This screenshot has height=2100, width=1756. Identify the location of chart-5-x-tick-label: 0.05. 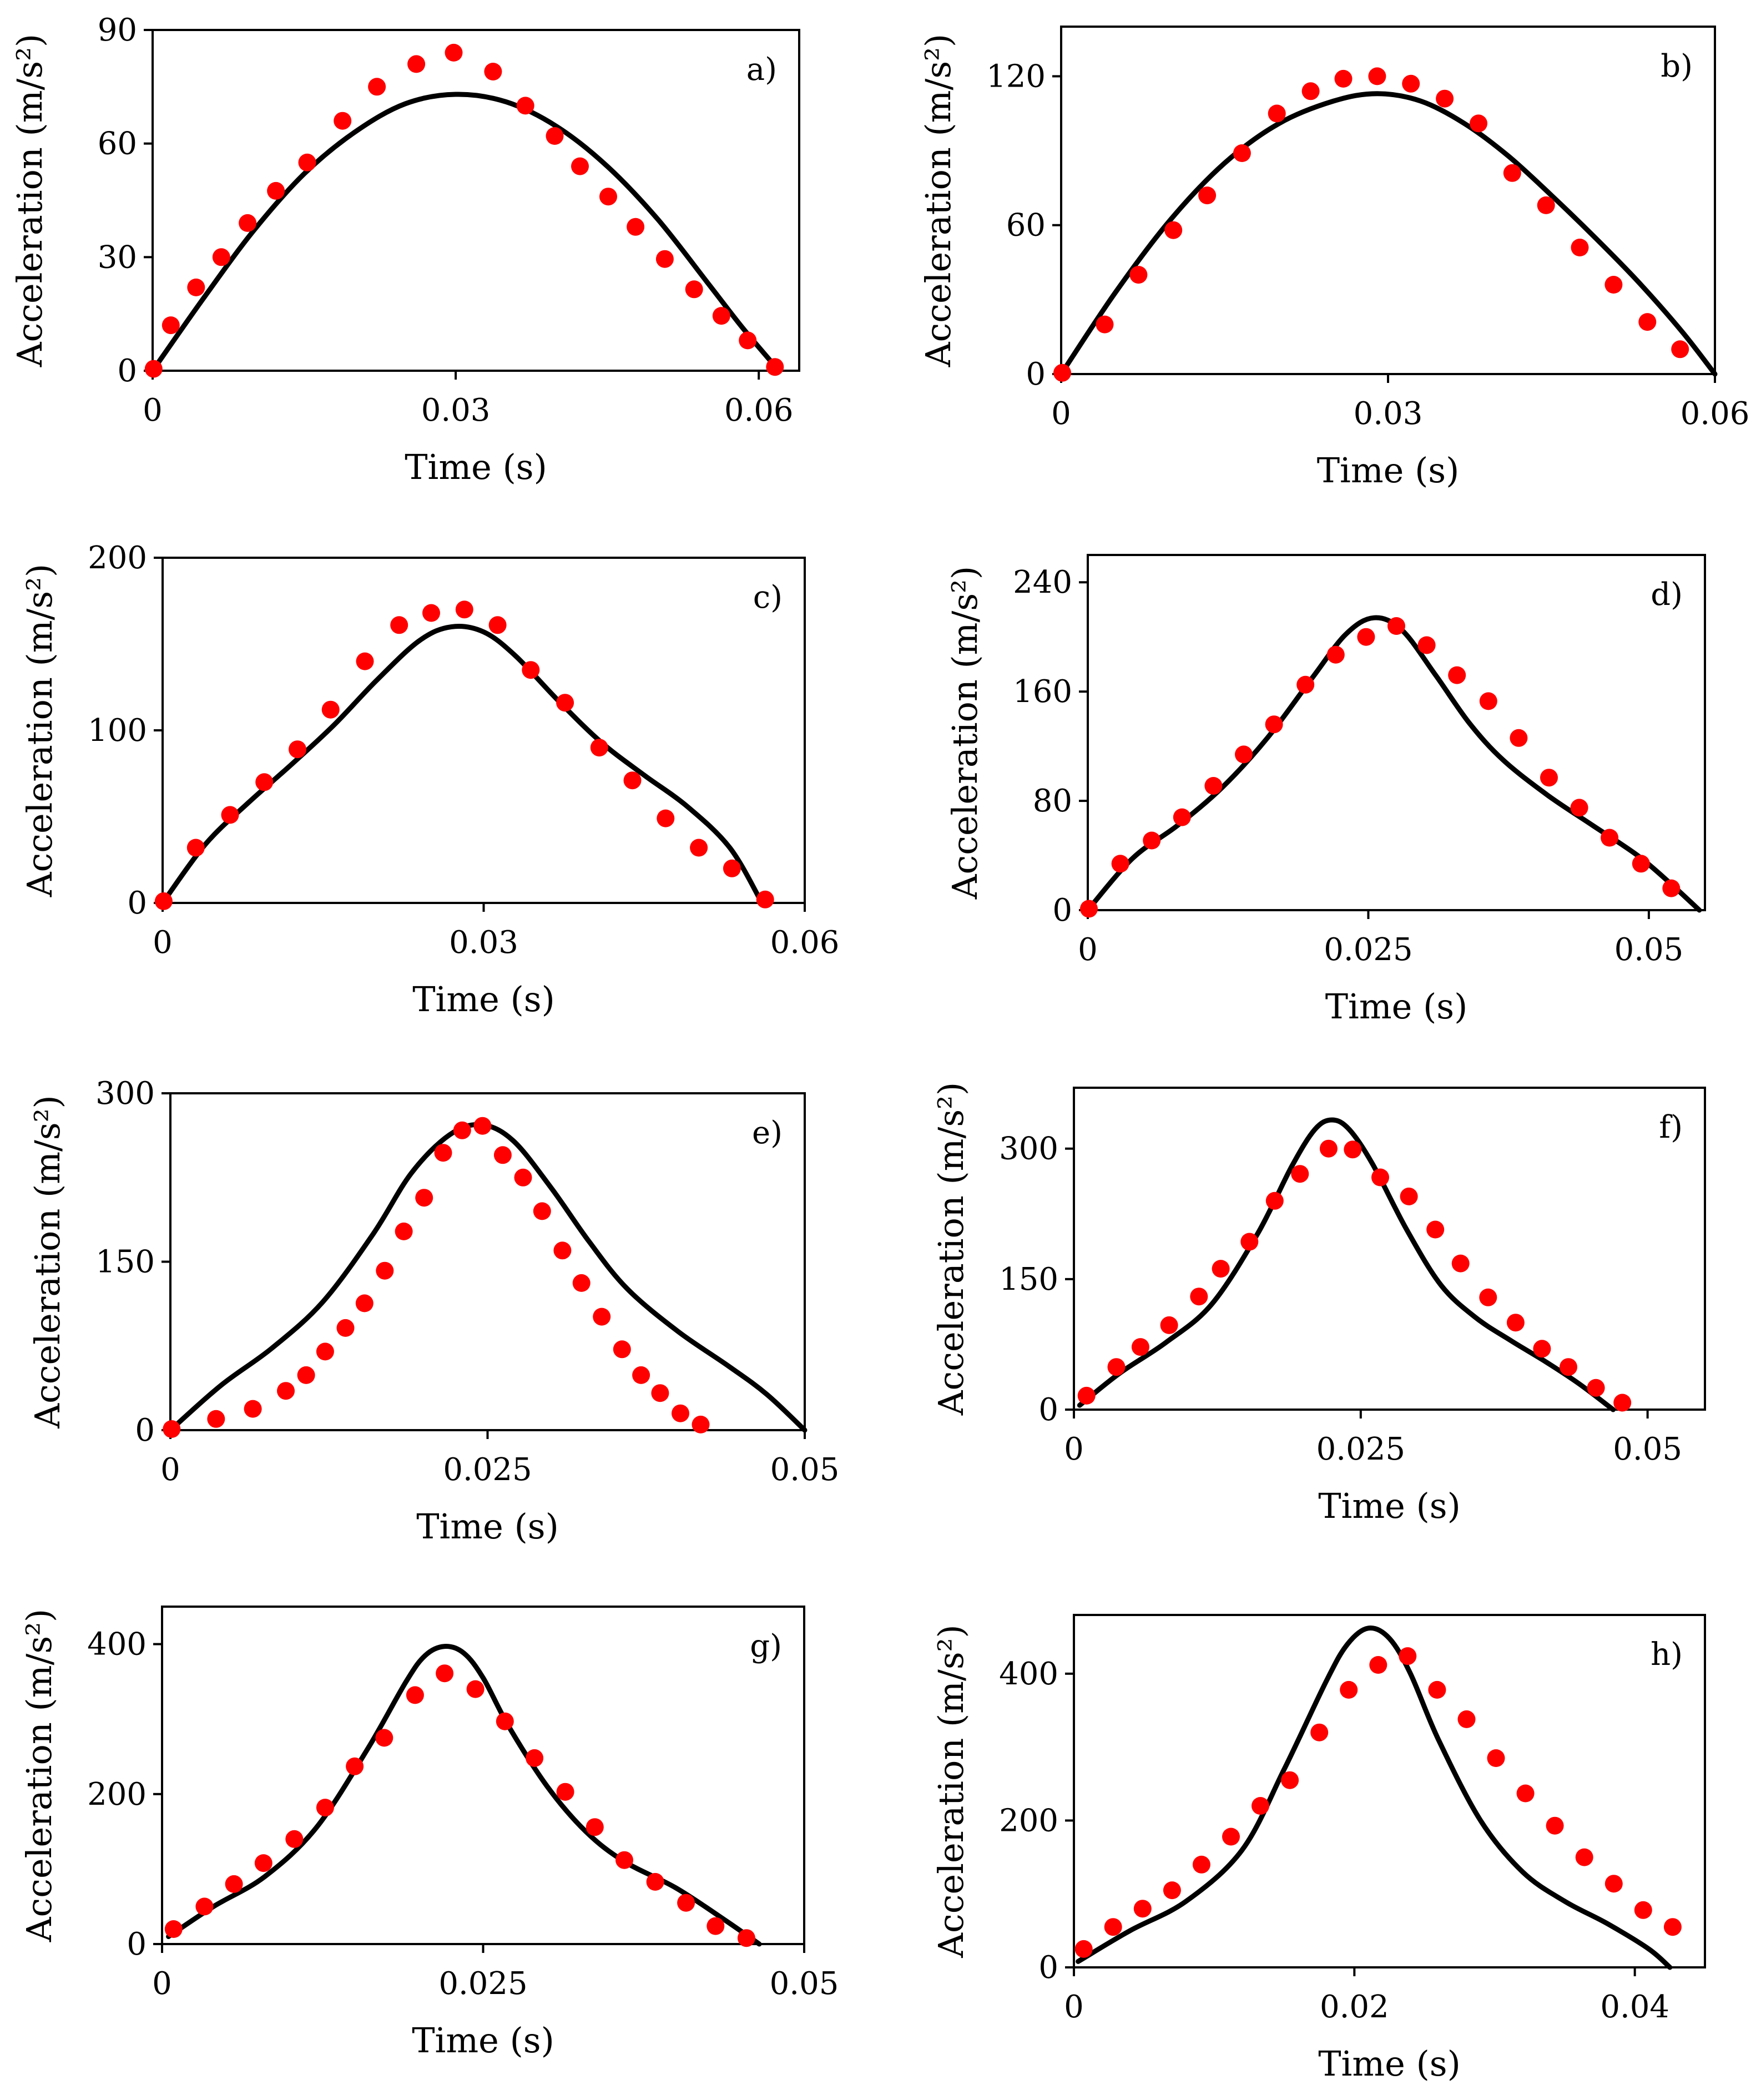
(805, 1470).